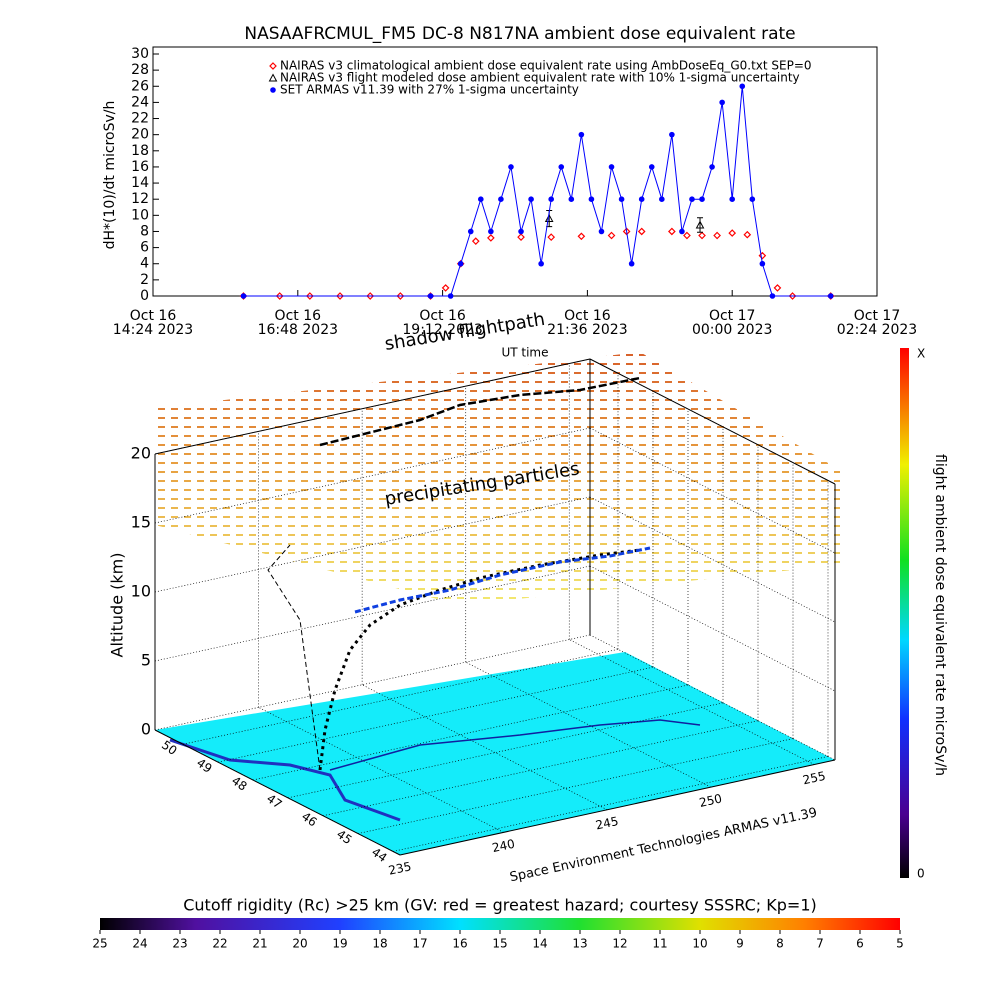 This screenshot has height=1000, width=1000. Describe the element at coordinates (587, 330) in the screenshot. I see `x-tick-label: 21:36 2023` at that location.